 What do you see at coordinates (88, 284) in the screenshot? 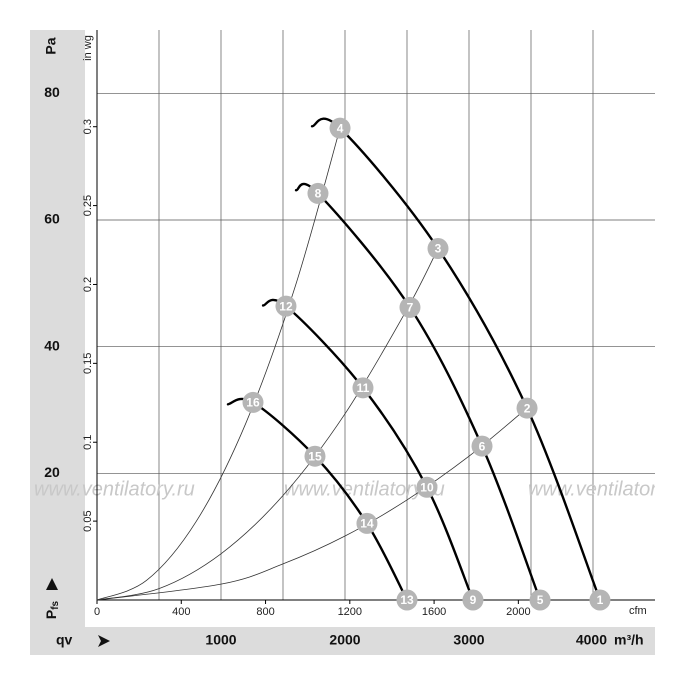
I see `y2-tick-label: 0.2` at bounding box center [88, 284].